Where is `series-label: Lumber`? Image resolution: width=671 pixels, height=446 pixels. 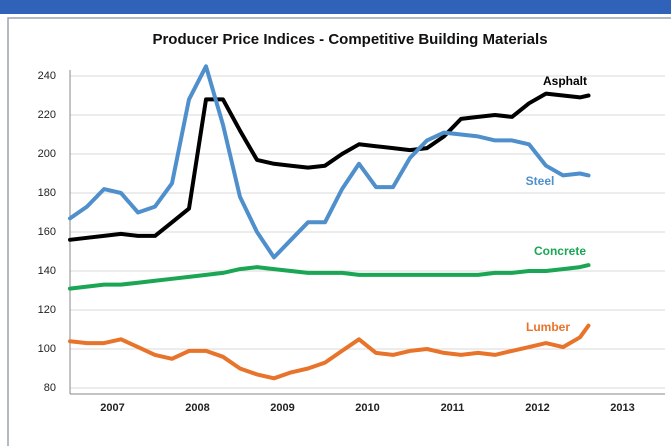 series-label: Lumber is located at coordinates (548, 327).